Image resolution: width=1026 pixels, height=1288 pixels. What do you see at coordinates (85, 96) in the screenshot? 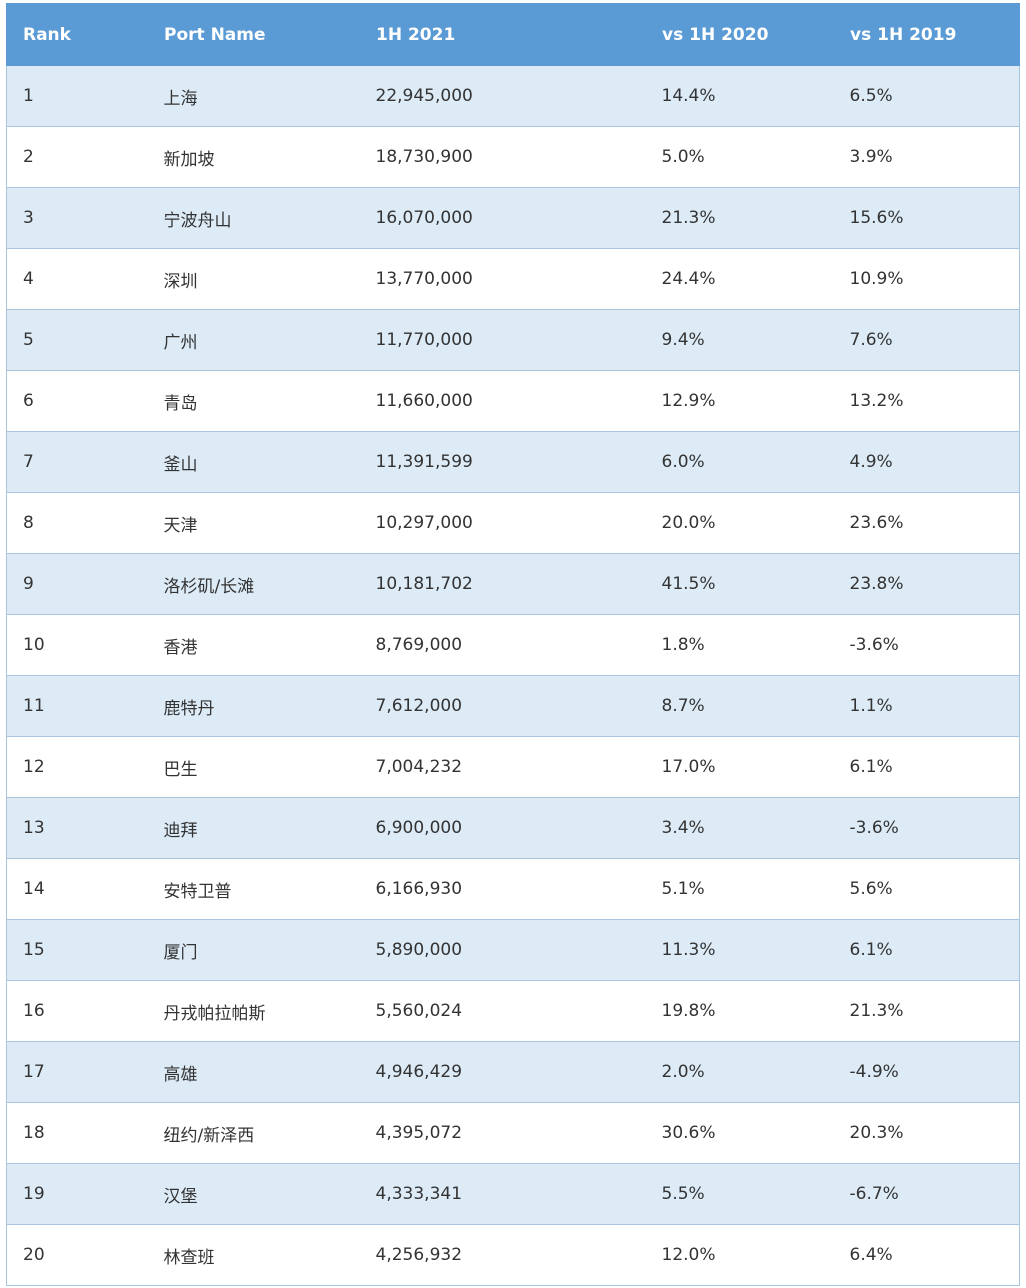
I see `cell-rank: 1` at bounding box center [85, 96].